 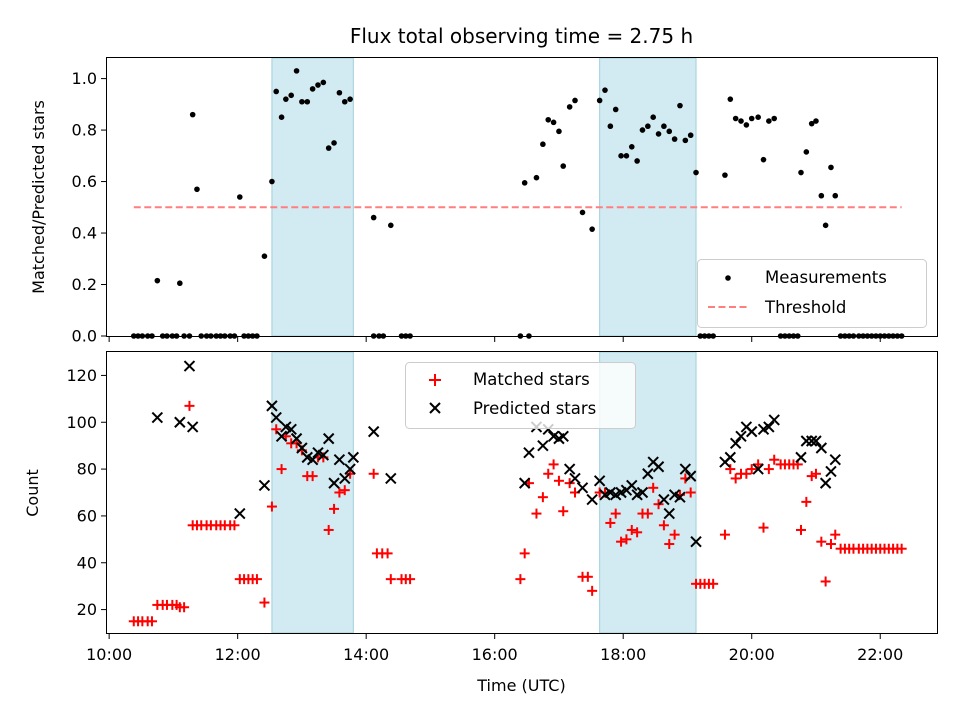 I want to click on x-axis-label: Time (UTC), so click(x=520, y=685).